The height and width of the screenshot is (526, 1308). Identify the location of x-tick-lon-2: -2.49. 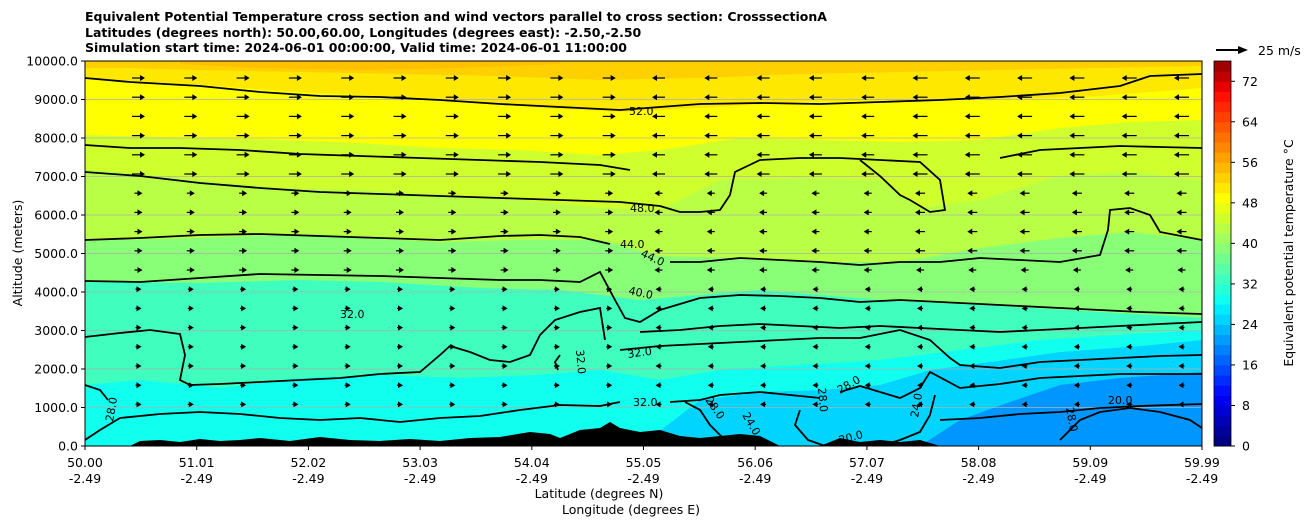
(308, 478).